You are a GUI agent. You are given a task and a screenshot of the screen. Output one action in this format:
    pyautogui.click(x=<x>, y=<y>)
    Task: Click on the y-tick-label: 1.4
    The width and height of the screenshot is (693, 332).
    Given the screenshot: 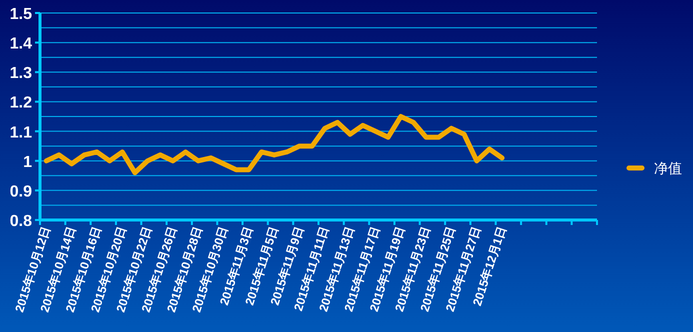 What is the action you would take?
    pyautogui.click(x=21, y=44)
    